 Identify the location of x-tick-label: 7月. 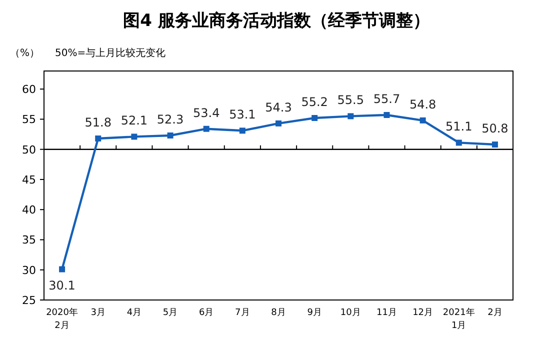
(242, 313).